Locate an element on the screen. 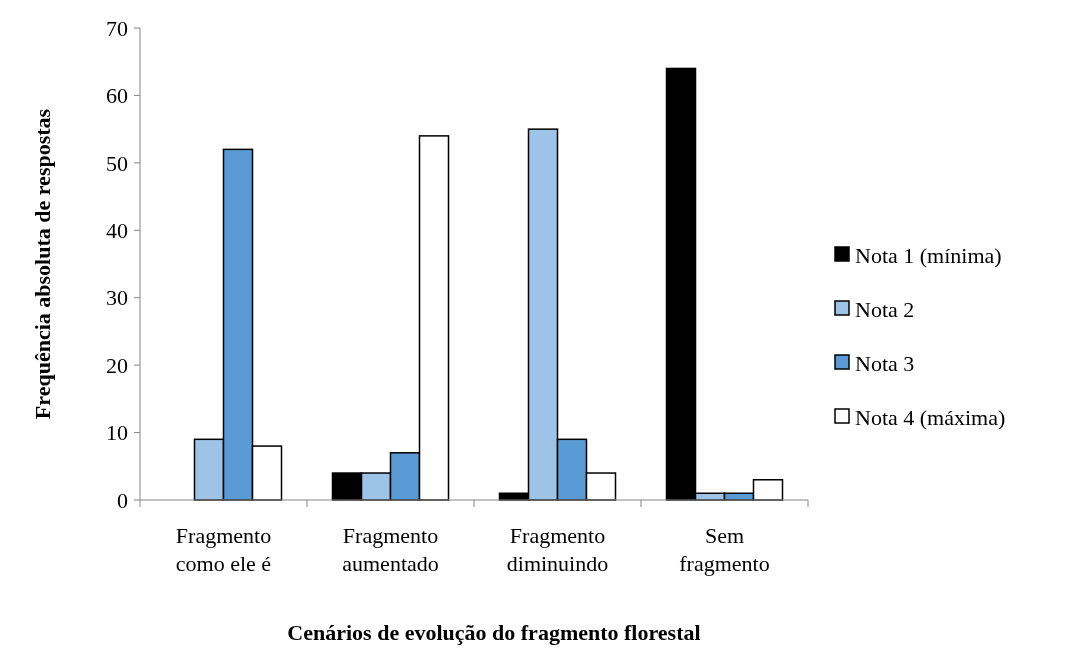 The height and width of the screenshot is (655, 1086). x-tick-label: Fragmento diminuindo is located at coordinates (557, 549).